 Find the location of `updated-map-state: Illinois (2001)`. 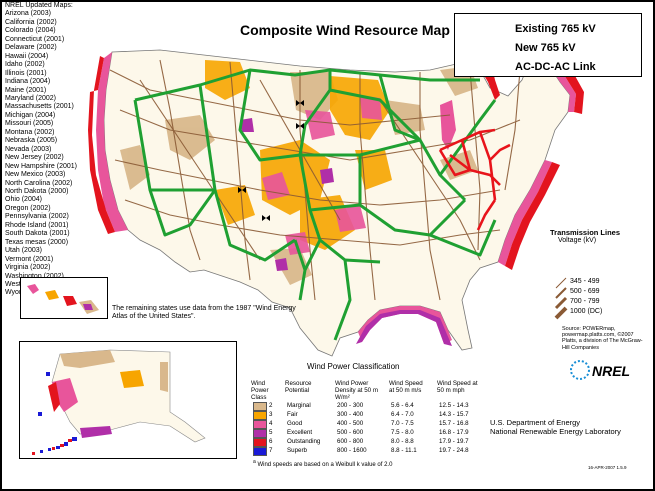

updated-map-state: Illinois (2001) is located at coordinates (26, 73).